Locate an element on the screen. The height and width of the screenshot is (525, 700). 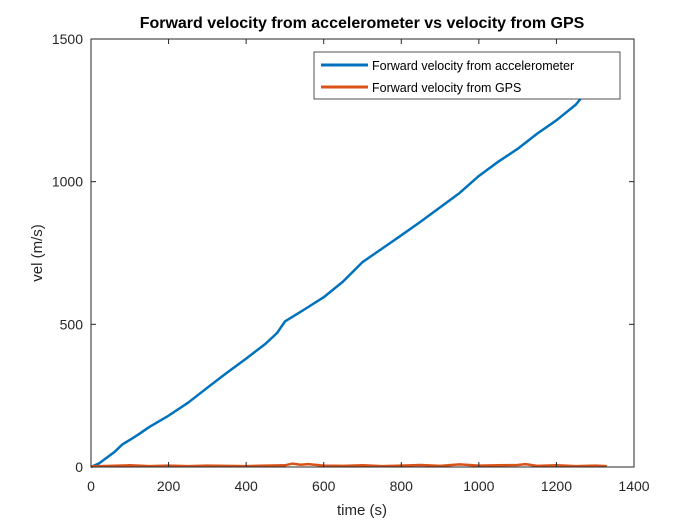
x-axis-label: time (s) is located at coordinates (362, 510).